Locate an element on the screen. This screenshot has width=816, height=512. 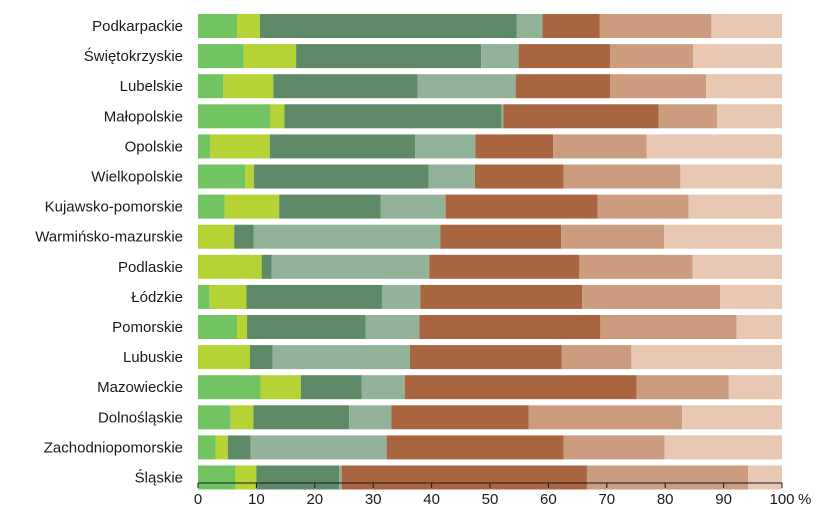
x-unit-label: % is located at coordinates (804, 499).